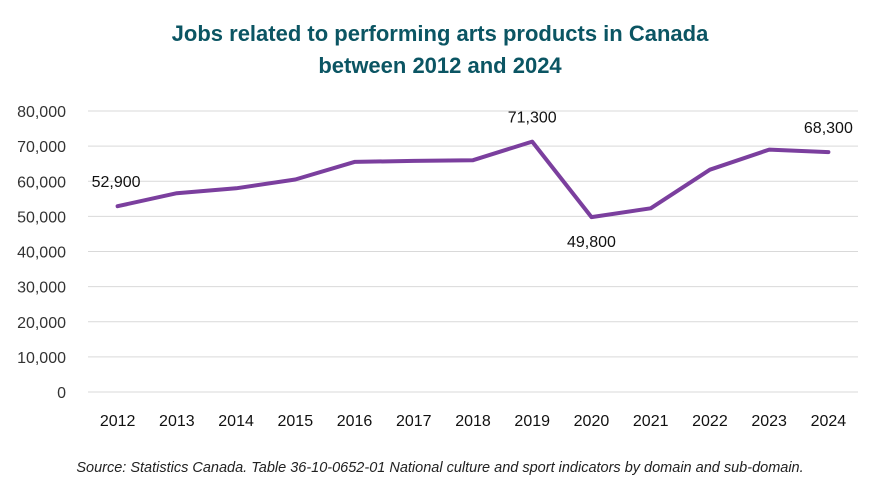 The image size is (880, 500). What do you see at coordinates (829, 421) in the screenshot?
I see `x-tick-label: 2024` at bounding box center [829, 421].